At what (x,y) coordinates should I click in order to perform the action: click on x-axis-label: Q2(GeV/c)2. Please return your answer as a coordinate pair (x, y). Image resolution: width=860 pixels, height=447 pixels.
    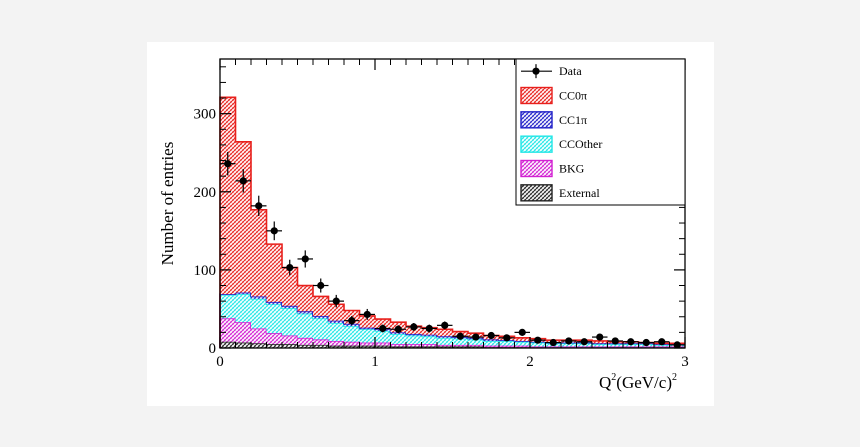
    Looking at the image, I should click on (638, 382).